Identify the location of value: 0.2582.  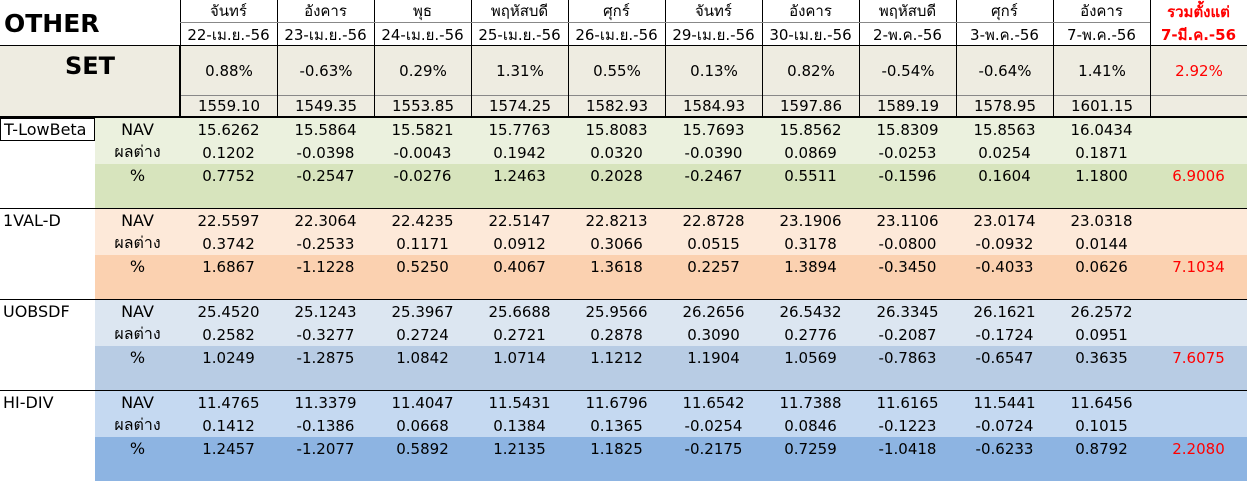
(228, 334).